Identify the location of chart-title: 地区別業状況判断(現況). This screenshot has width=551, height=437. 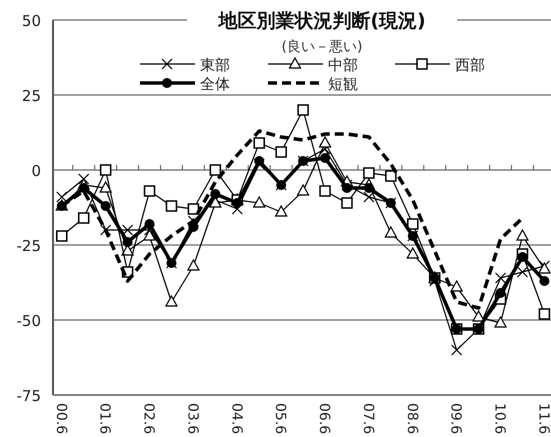
(321, 21).